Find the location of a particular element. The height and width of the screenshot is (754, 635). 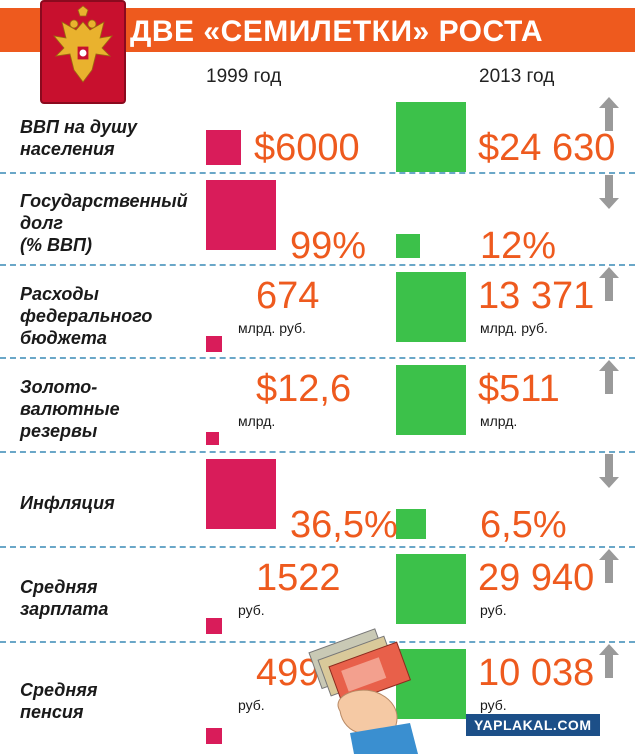

coat-of-arms-icon is located at coordinates (83, 52).